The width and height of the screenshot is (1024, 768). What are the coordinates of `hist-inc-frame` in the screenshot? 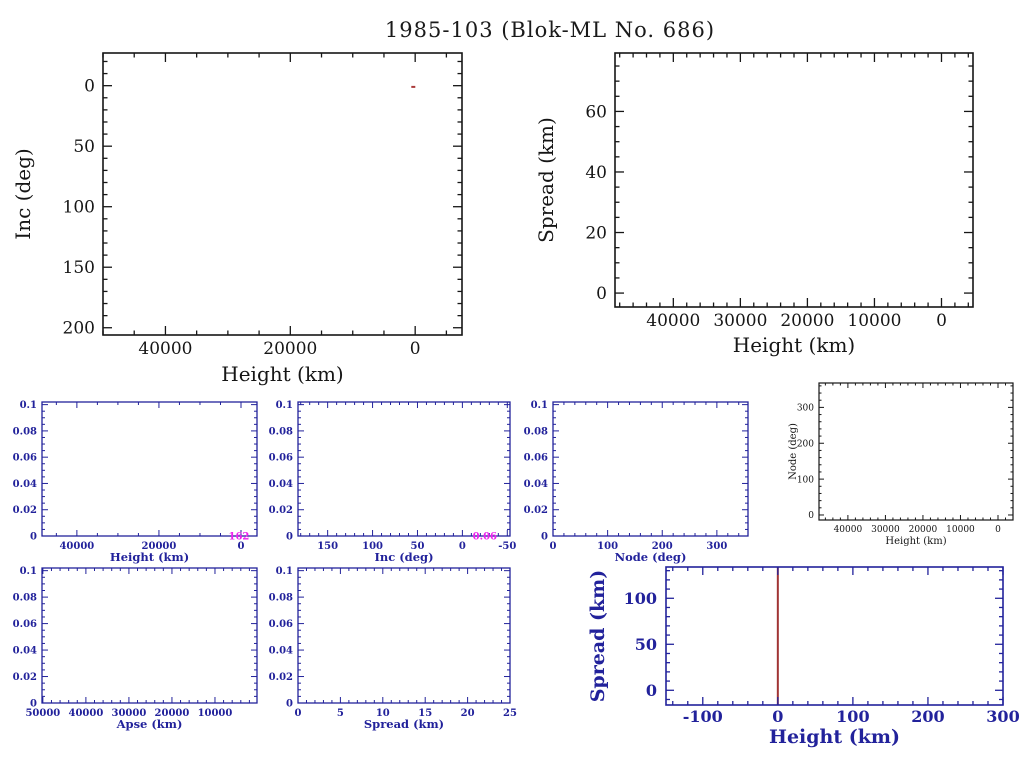 It's located at (404, 469).